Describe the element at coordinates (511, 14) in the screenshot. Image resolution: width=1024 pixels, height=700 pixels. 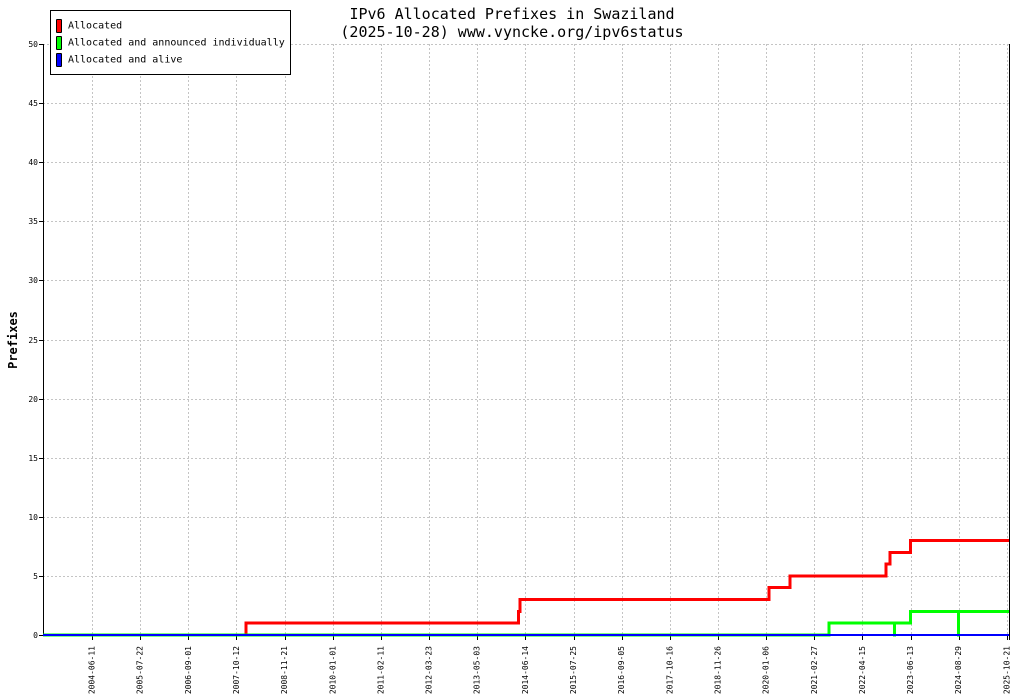
I see `chart-title: IPv6 Allocated Prefixes in Swaziland` at that location.